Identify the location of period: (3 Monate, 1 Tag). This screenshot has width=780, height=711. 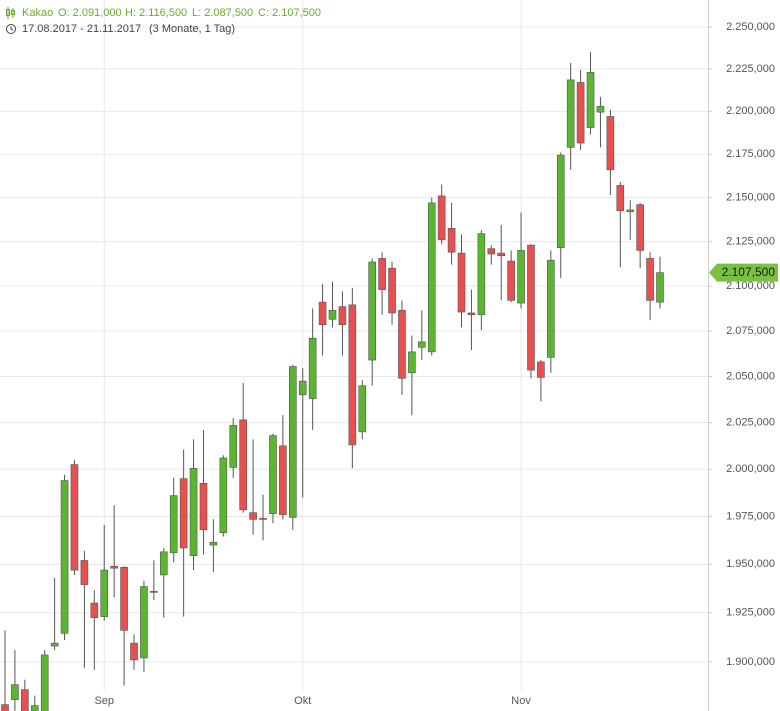
(192, 29).